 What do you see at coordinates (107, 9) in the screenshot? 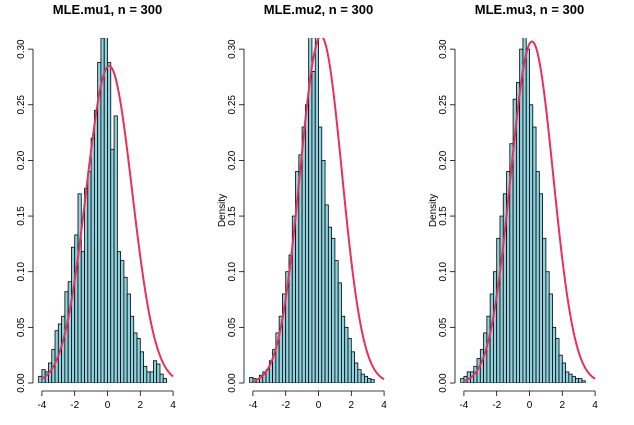
I see `chart-title: MLE.mu1, n = 300` at bounding box center [107, 9].